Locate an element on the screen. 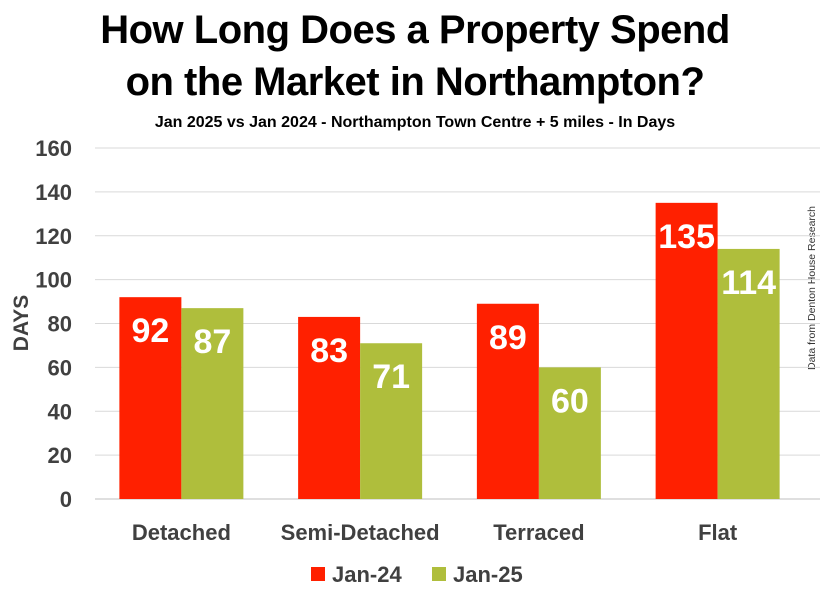 The image size is (830, 596). y-tick-label: 60 is located at coordinates (60, 367).